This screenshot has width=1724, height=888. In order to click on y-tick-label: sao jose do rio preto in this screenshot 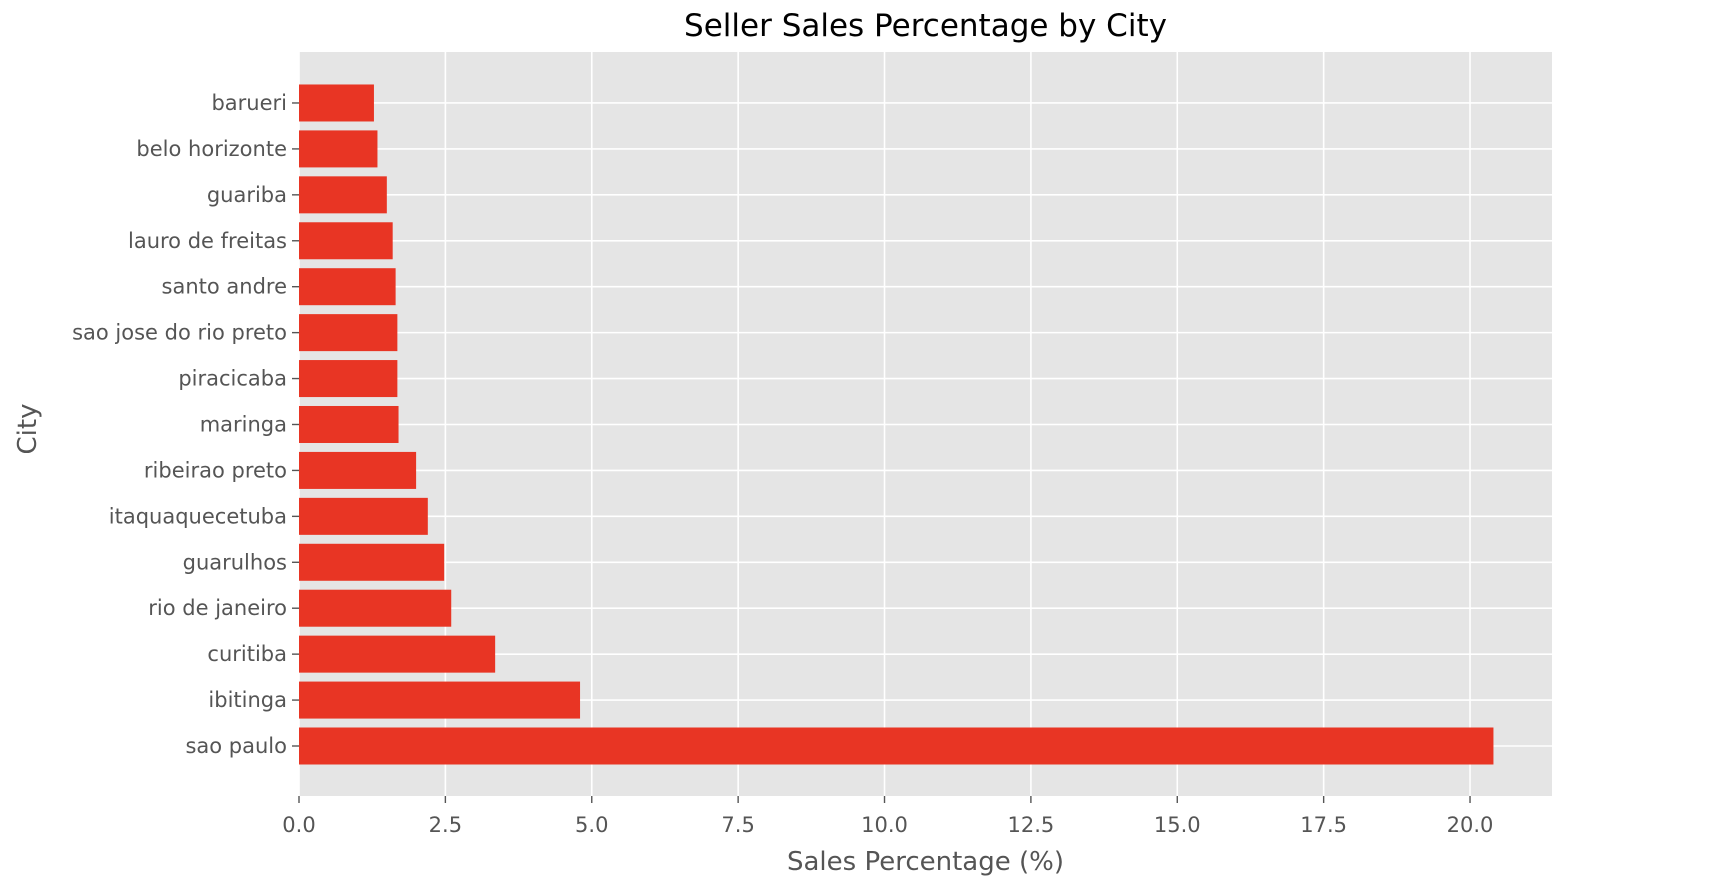, I will do `click(179, 333)`.